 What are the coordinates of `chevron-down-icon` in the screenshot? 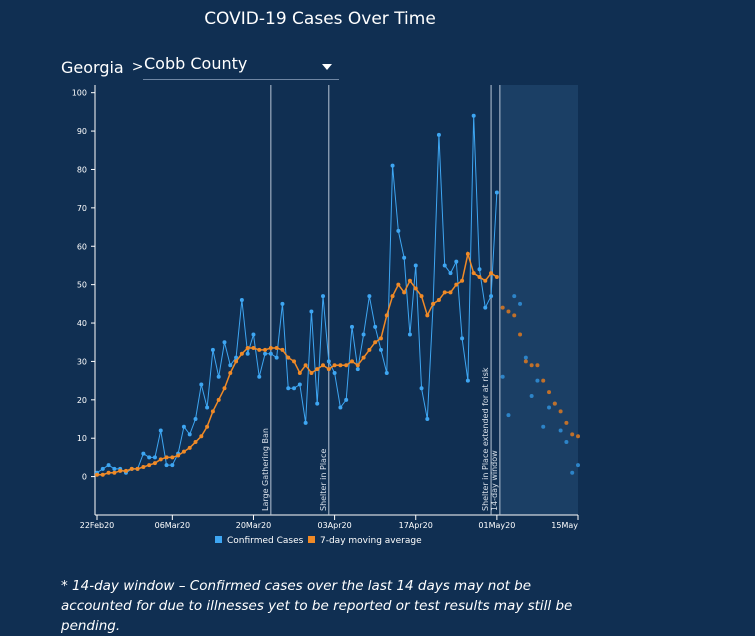 It's located at (327, 67).